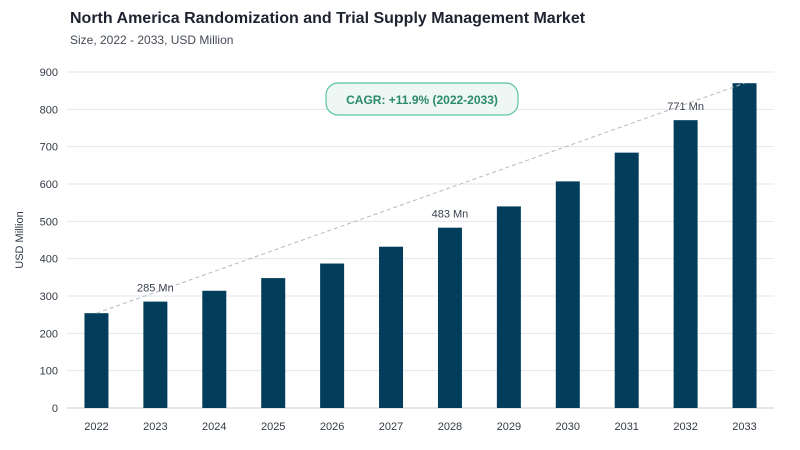  What do you see at coordinates (214, 427) in the screenshot?
I see `x-tick-label: 2024` at bounding box center [214, 427].